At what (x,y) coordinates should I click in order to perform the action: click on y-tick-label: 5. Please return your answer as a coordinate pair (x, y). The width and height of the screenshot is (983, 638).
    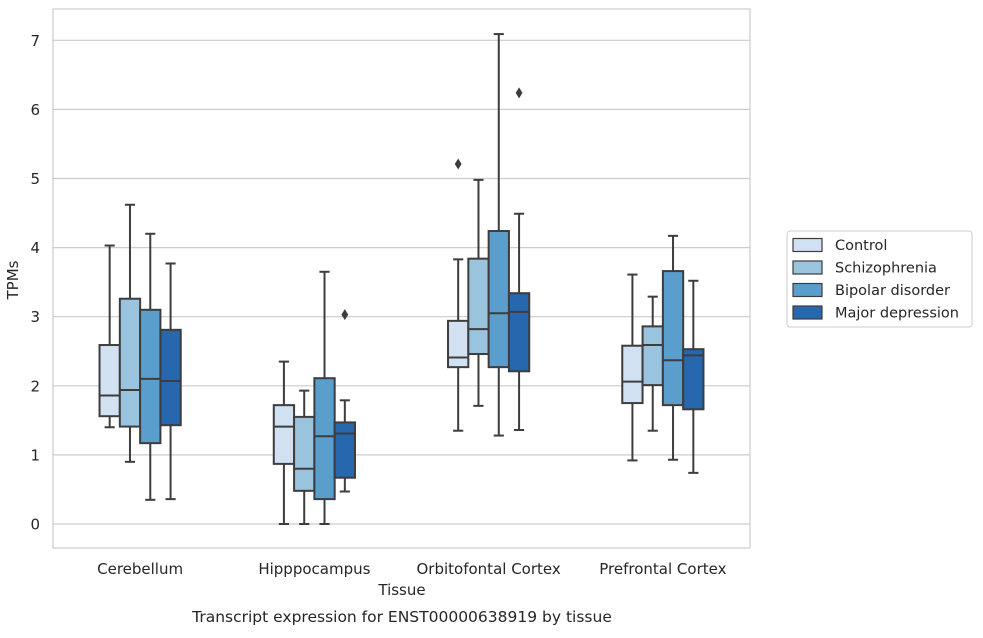
    Looking at the image, I should click on (35, 179).